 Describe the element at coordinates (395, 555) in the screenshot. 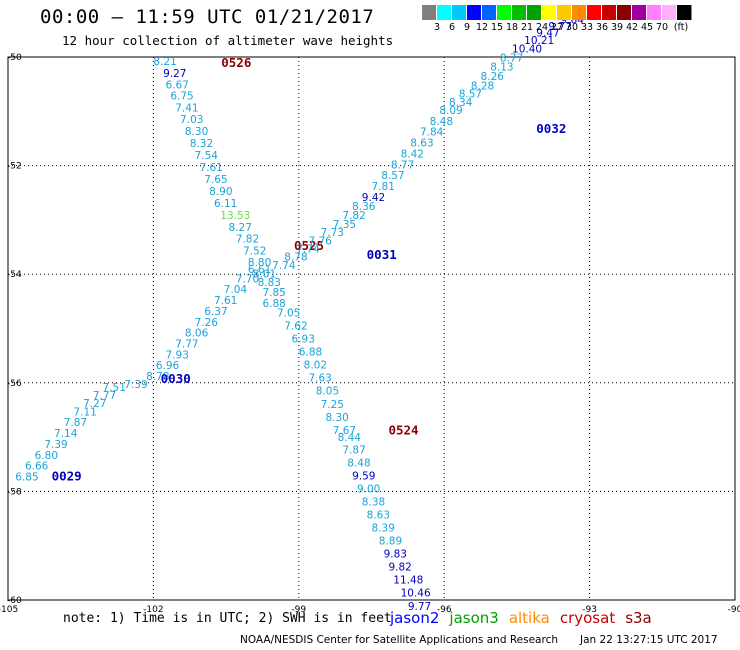

I see `wave-height-value: 9.83` at that location.